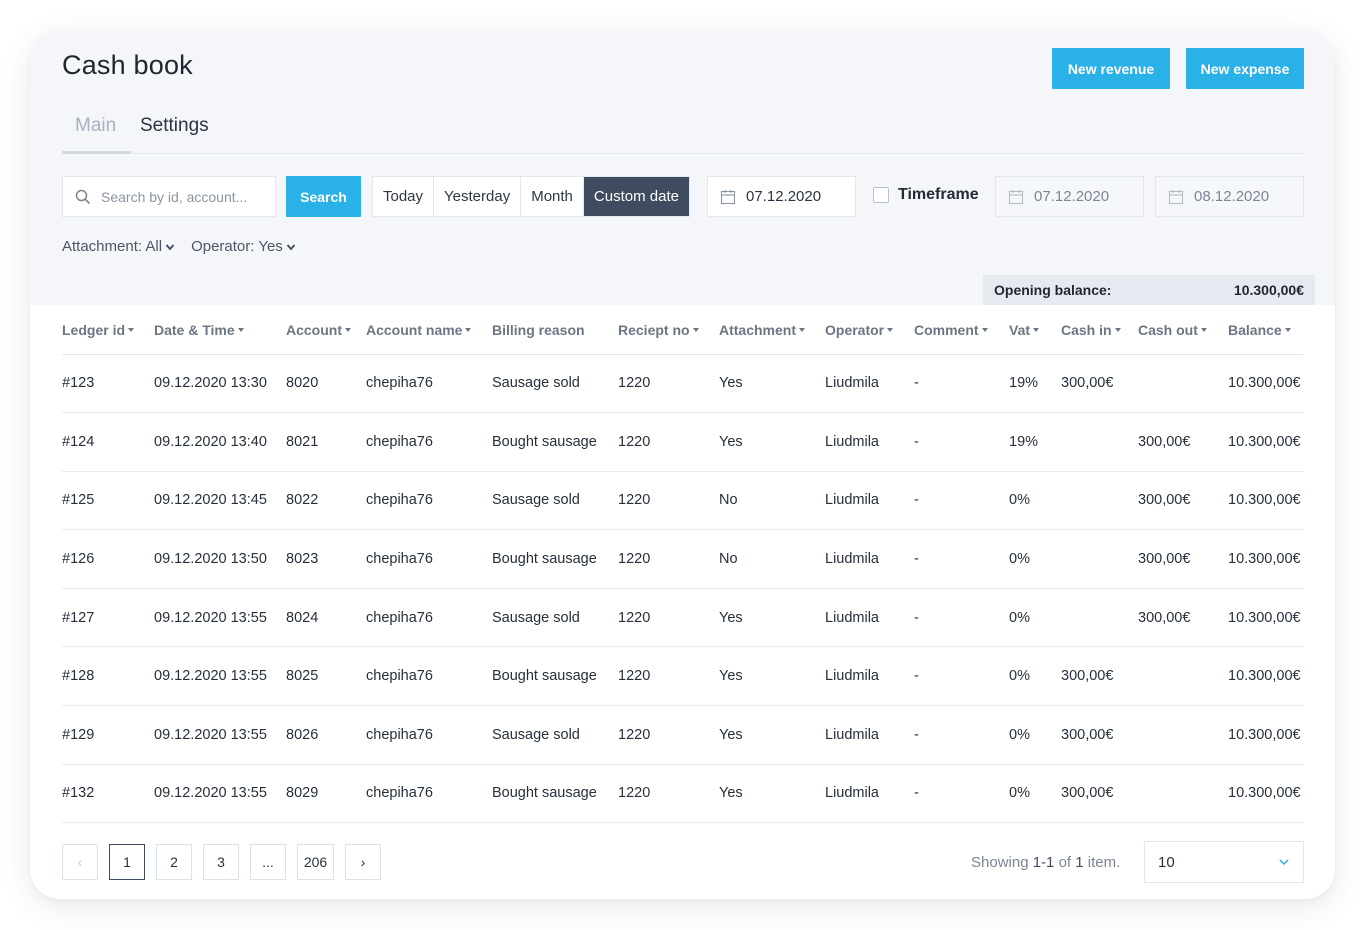  I want to click on cell-vat: 19%, so click(1035, 384).